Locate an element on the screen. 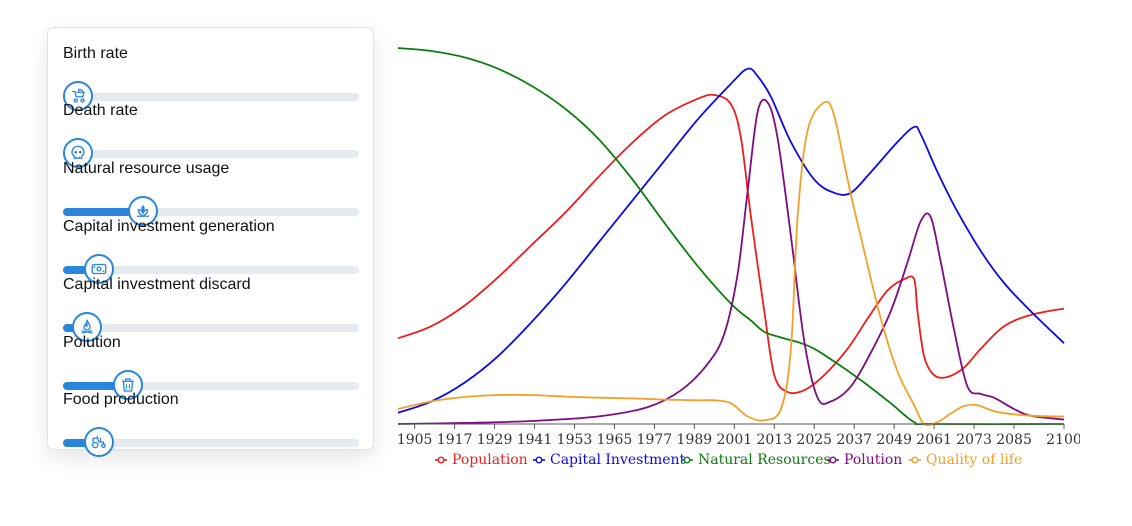 The height and width of the screenshot is (526, 1132). x-tick-label: 1929 is located at coordinates (495, 440).